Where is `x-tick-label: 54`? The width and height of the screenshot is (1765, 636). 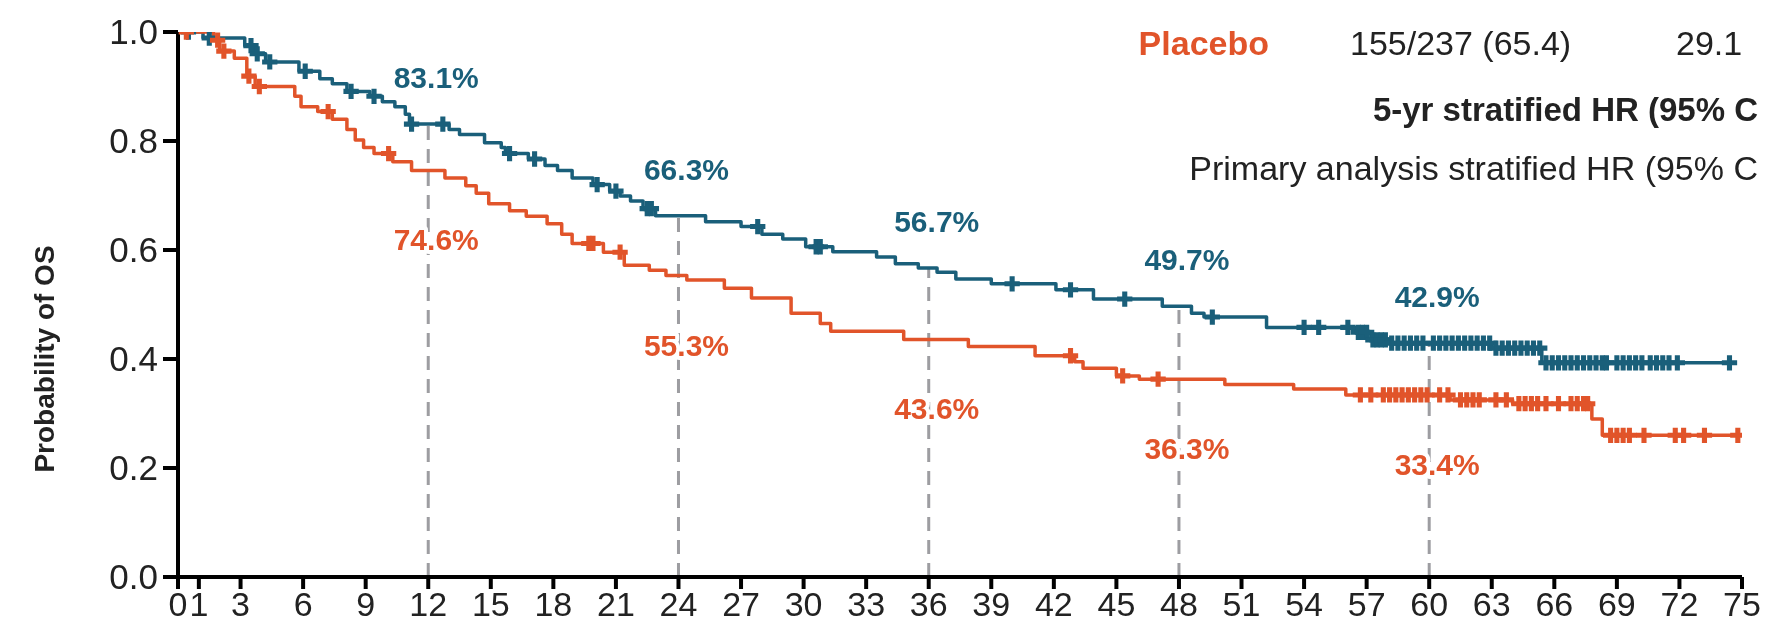 x-tick-label: 54 is located at coordinates (1304, 604).